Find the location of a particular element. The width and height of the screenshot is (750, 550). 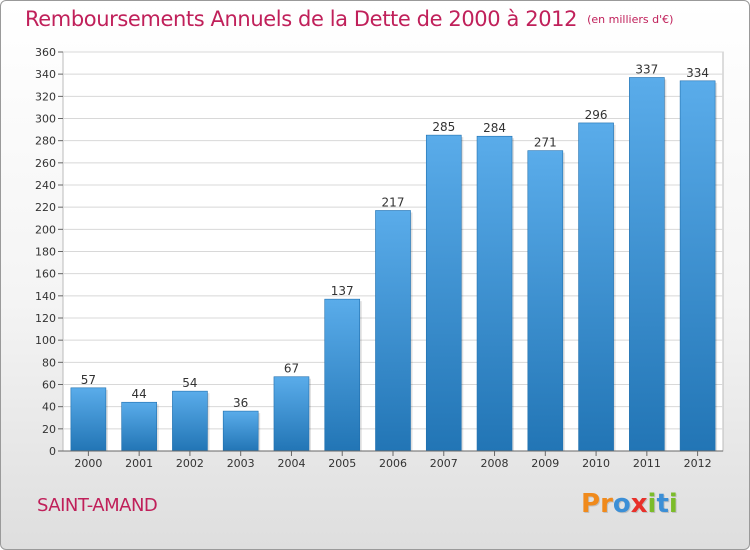

y-tick-label: 300 is located at coordinates (45, 119).